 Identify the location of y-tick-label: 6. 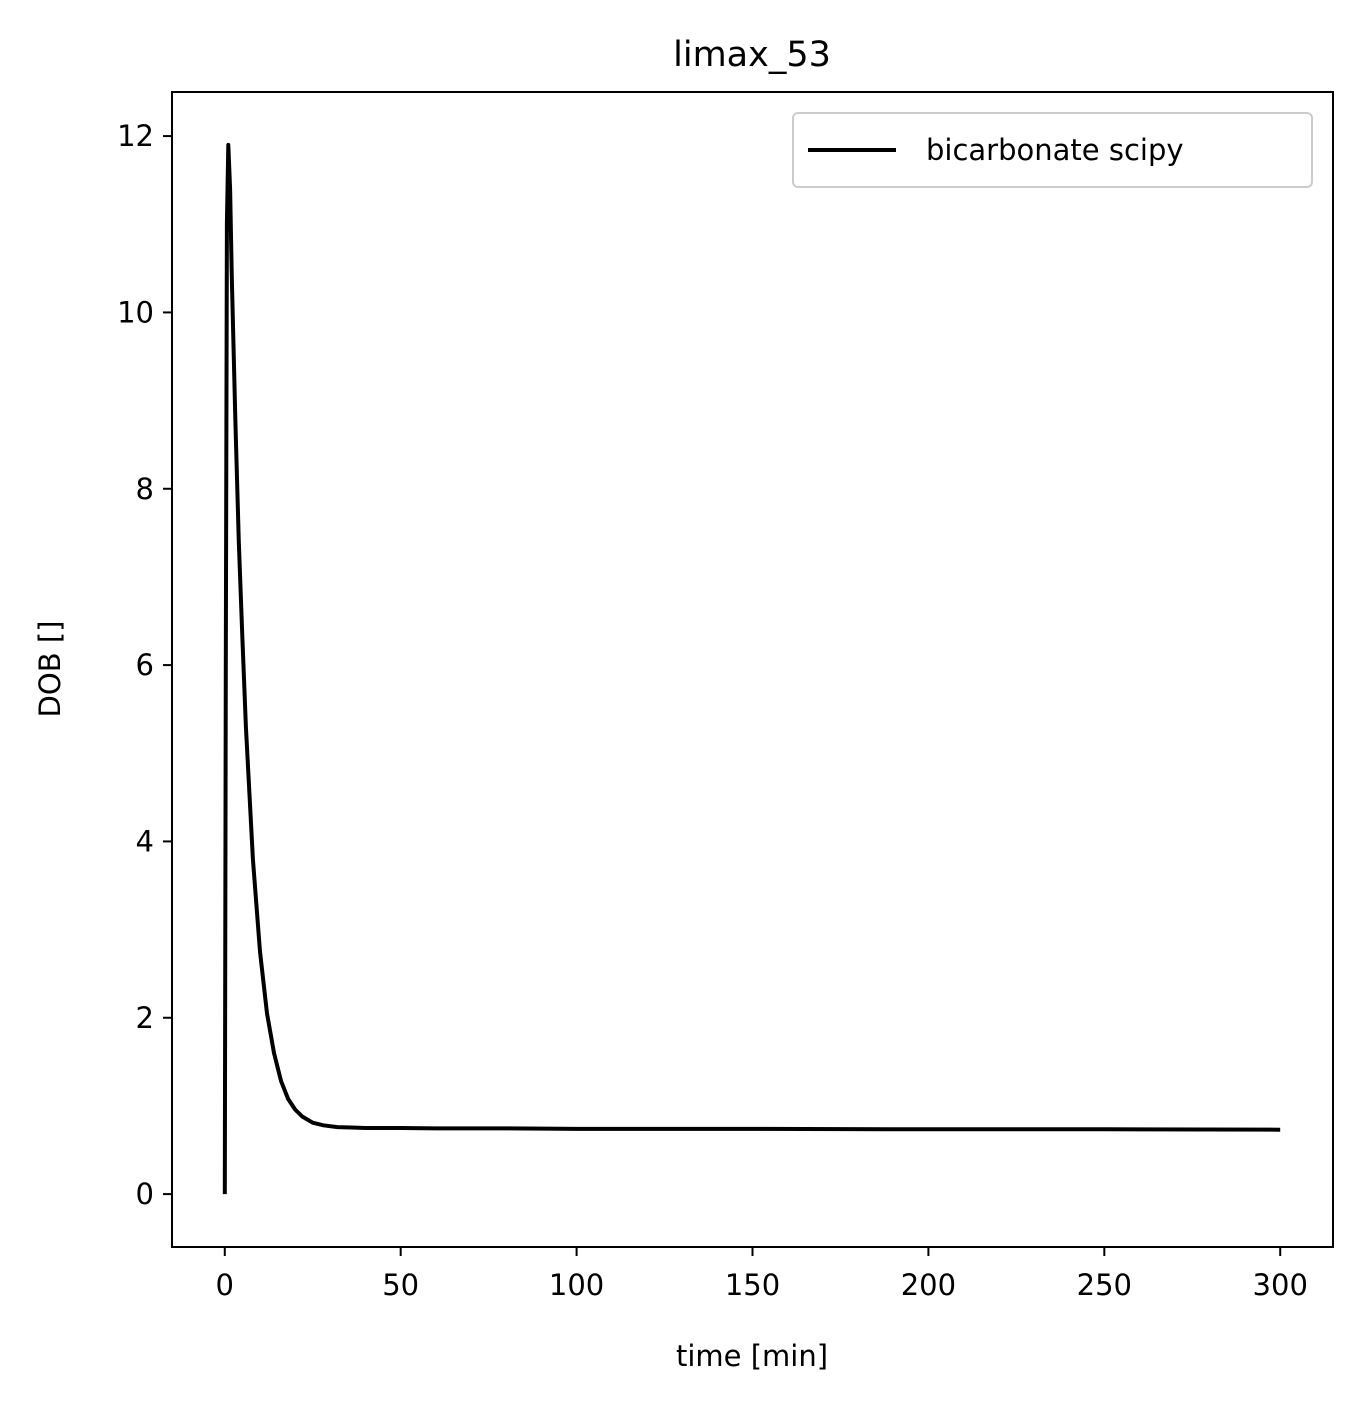
(145, 665).